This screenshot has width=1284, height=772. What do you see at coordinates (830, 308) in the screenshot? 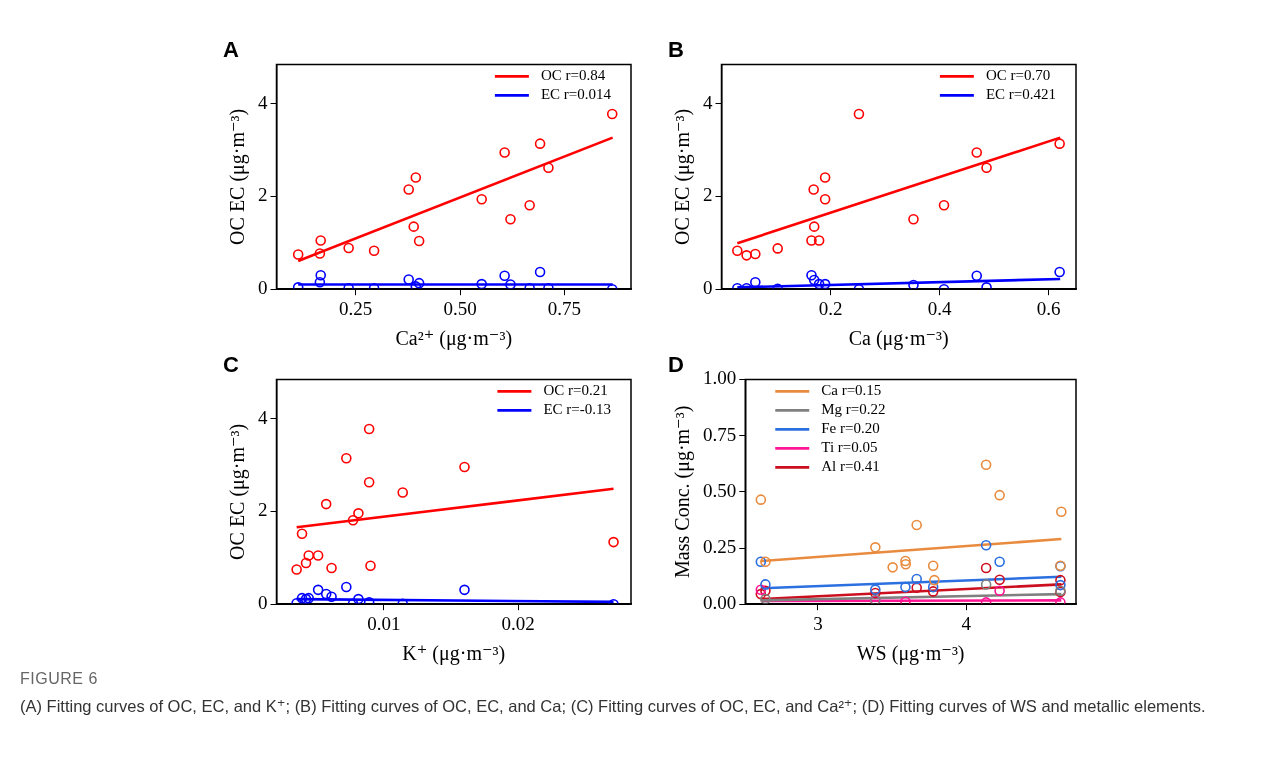
I see `x-tick-label: 0.2` at bounding box center [830, 308].